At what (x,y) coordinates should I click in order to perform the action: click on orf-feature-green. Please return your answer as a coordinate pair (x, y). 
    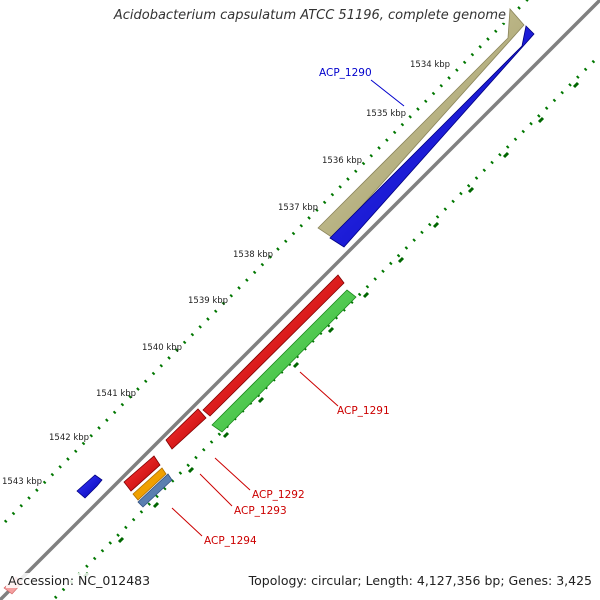
    Looking at the image, I should click on (284, 361).